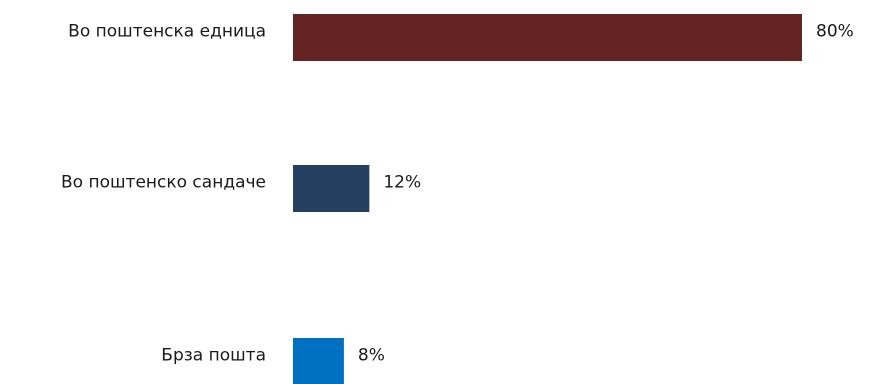  Describe the element at coordinates (213, 356) in the screenshot. I see `category-label: Брза пошта` at that location.